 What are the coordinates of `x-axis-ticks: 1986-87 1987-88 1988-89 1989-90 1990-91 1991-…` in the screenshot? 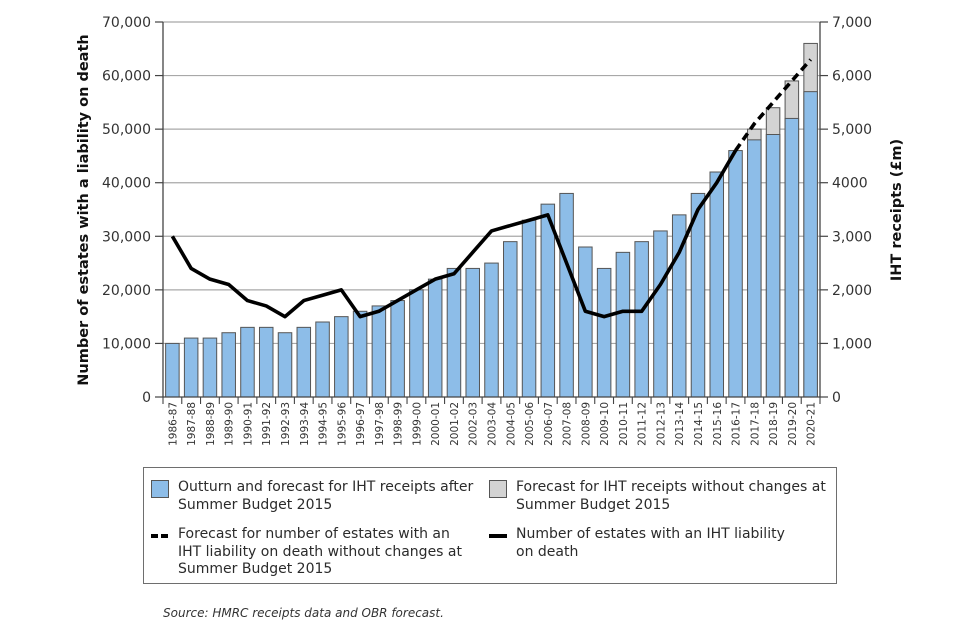 It's located at (491, 421).